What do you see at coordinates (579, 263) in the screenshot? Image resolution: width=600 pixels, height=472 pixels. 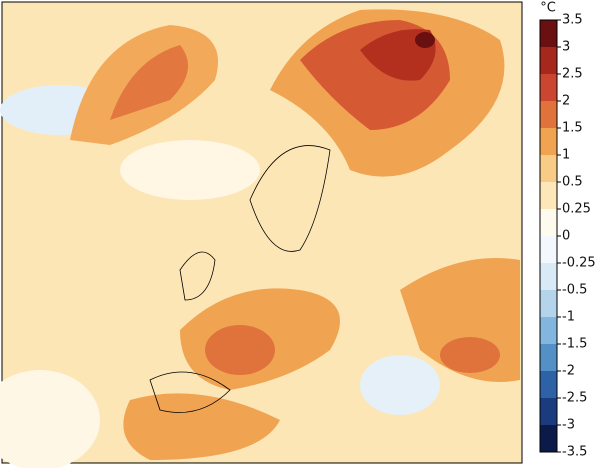 I see `colorbar-tick-label: -0.25` at bounding box center [579, 263].